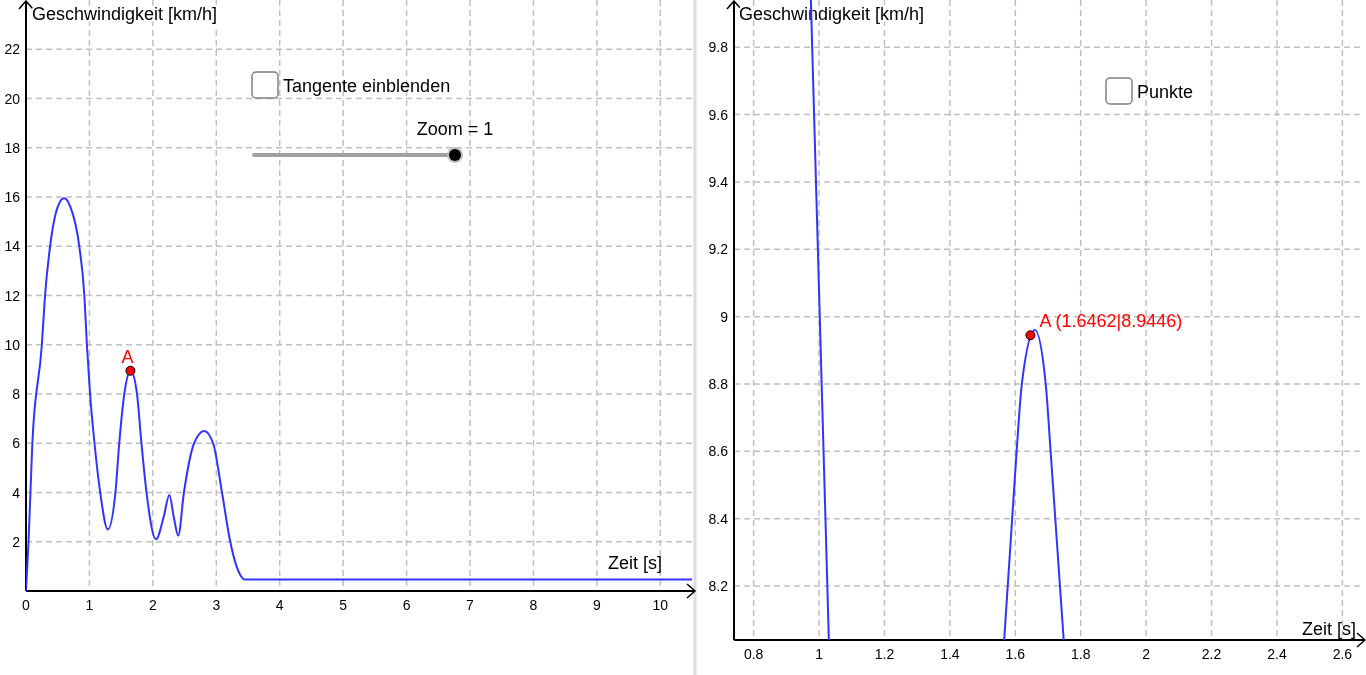 This screenshot has height=675, width=1366. What do you see at coordinates (718, 586) in the screenshot?
I see `y-tick-label: 8.2` at bounding box center [718, 586].